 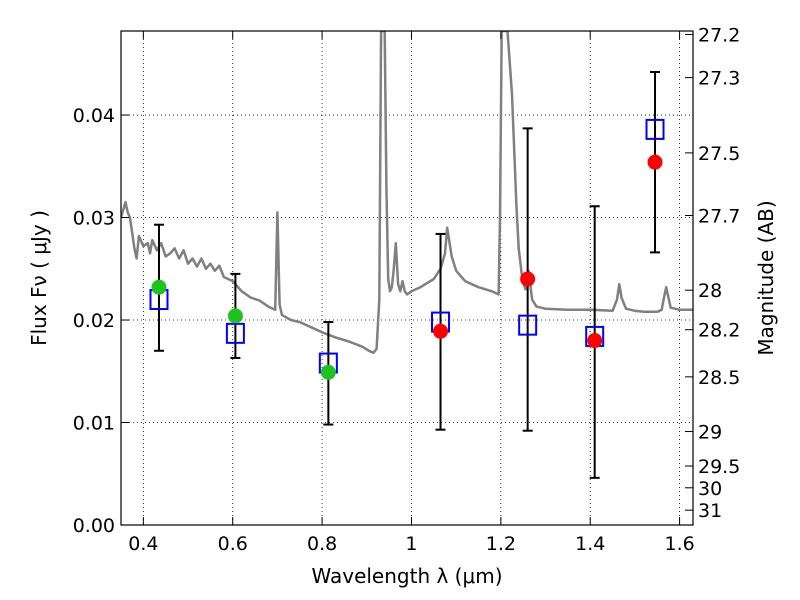 I want to click on x-tick-label: 0.4, so click(x=143, y=544).